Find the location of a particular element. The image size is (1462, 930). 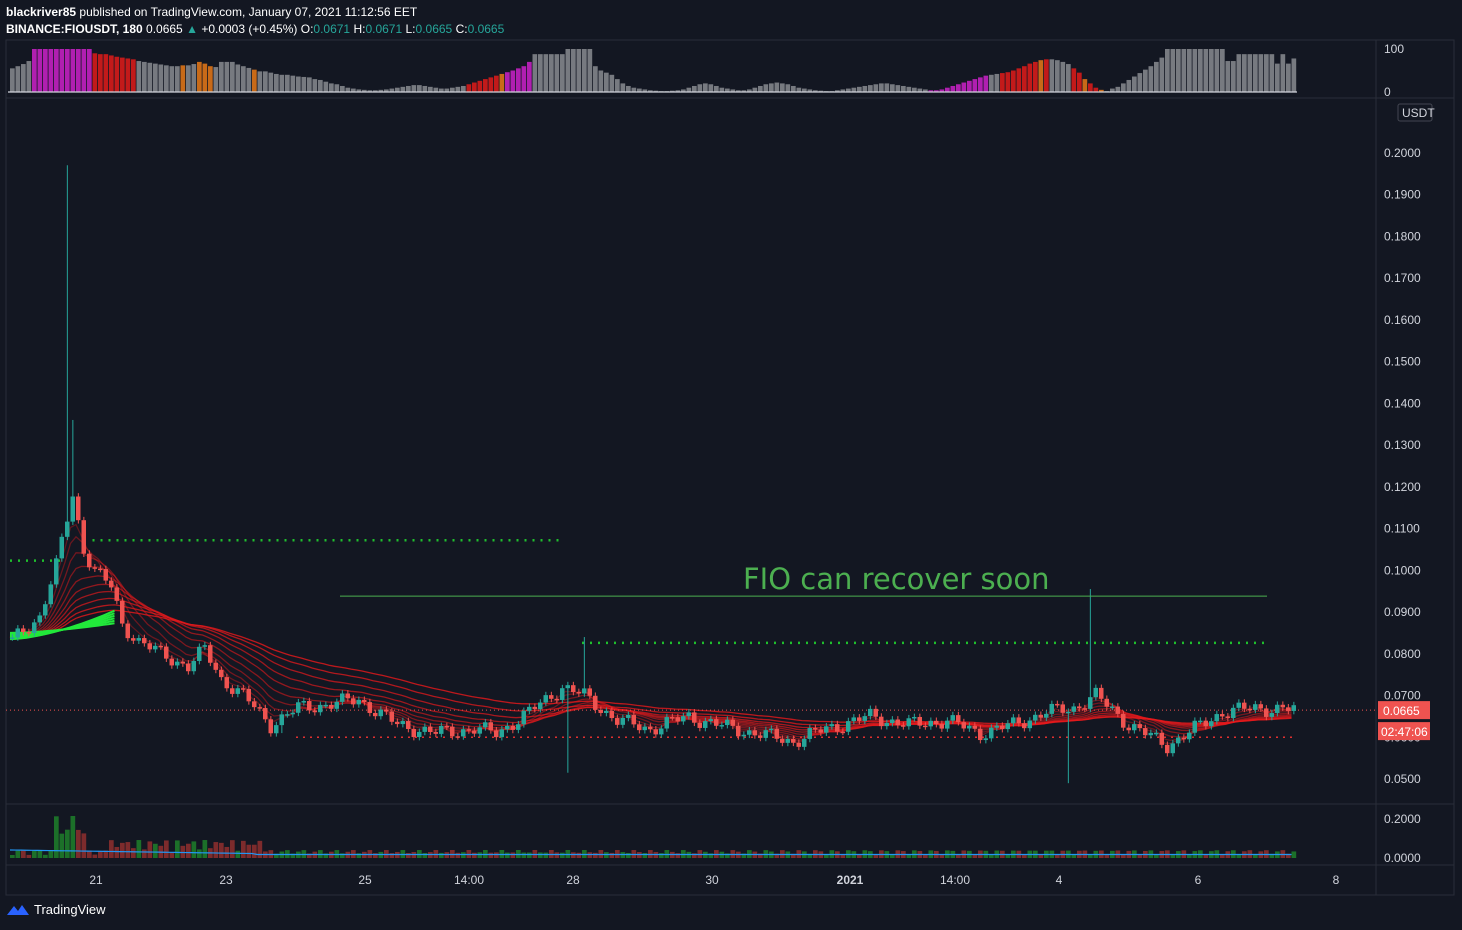

price-change: +0.0003 (+0.45%) is located at coordinates (249, 29).